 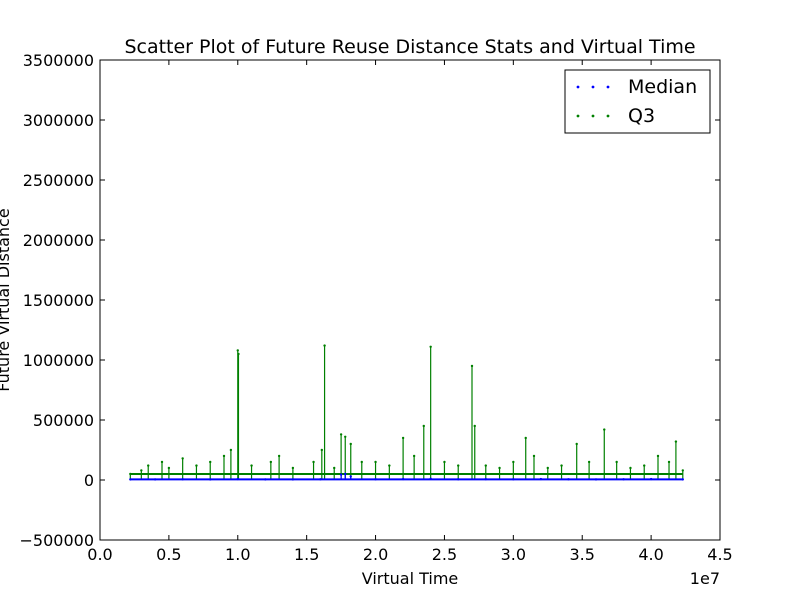 I want to click on y-tick-label: 3000000, so click(x=58, y=120).